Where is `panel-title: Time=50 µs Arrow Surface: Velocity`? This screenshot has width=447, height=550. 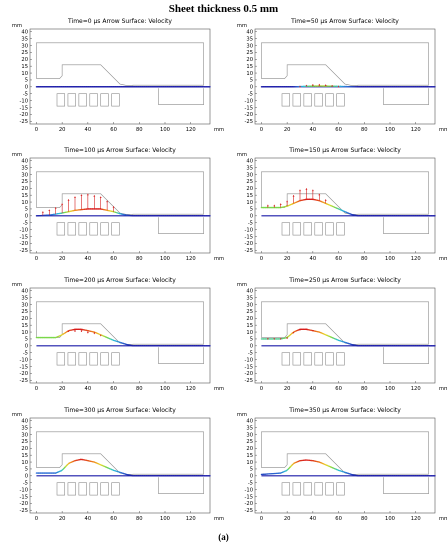
panel-title: Time=50 µs Arrow Surface: Velocity is located at coordinates (344, 21).